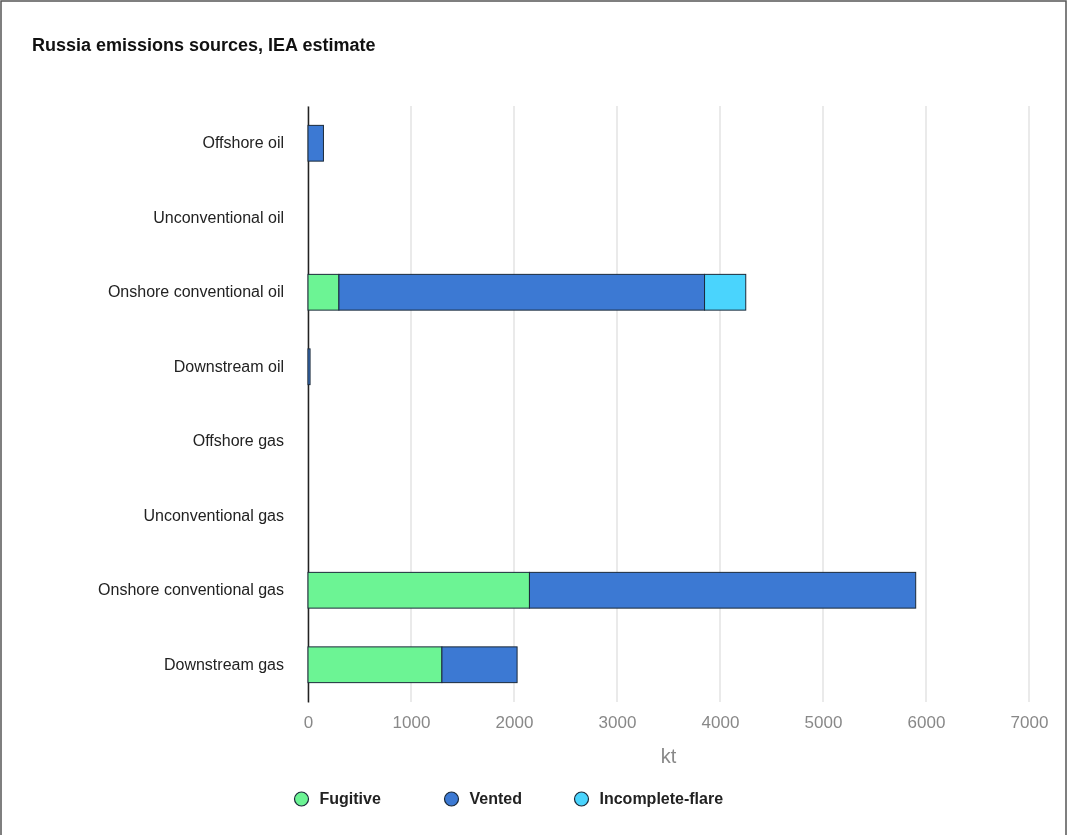 Image resolution: width=1067 pixels, height=835 pixels. What do you see at coordinates (204, 45) in the screenshot?
I see `chart-title: Russia emissions sources, IEA estimate` at bounding box center [204, 45].